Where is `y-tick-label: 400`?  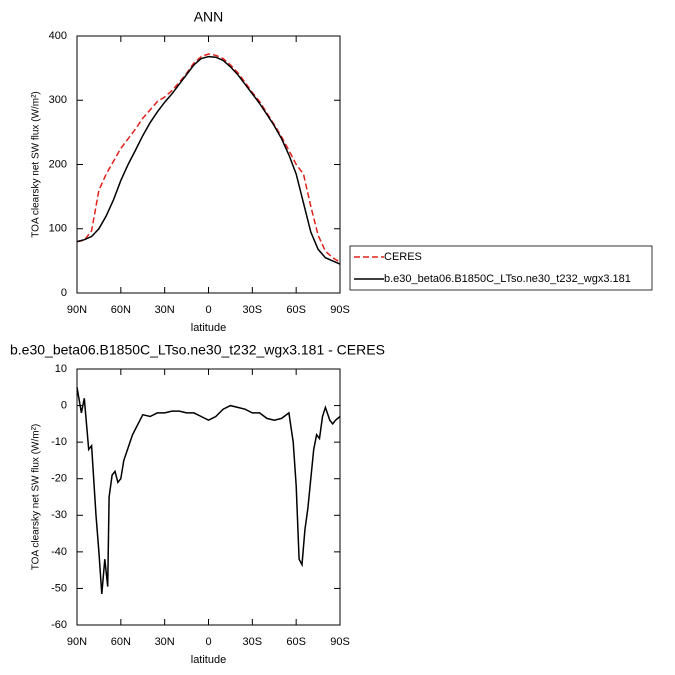
y-tick-label: 400 is located at coordinates (58, 36).